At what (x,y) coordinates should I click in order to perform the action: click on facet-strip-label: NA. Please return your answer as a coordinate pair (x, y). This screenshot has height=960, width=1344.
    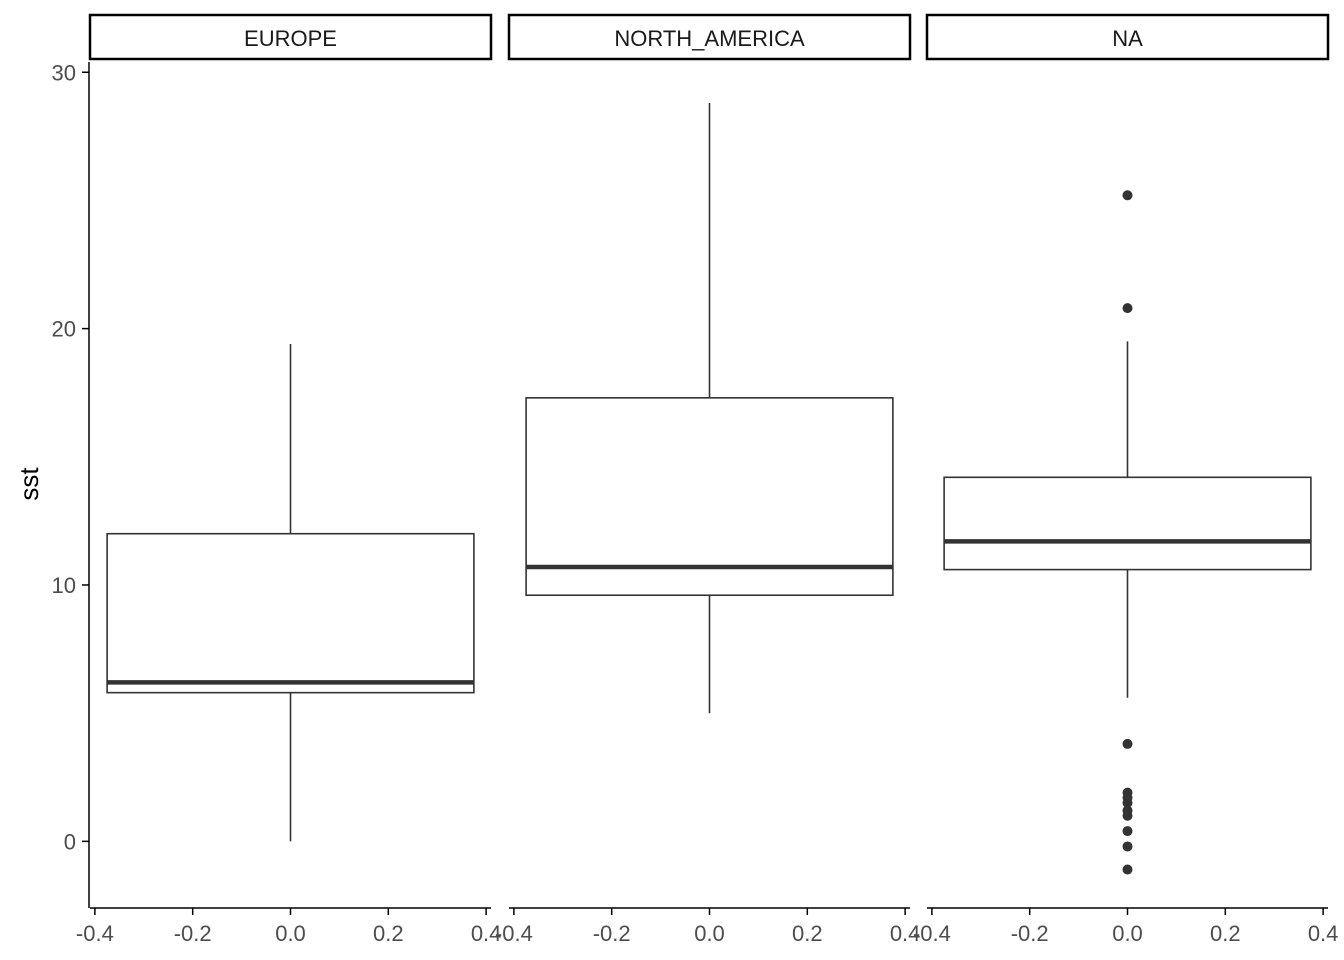
    Looking at the image, I should click on (1127, 38).